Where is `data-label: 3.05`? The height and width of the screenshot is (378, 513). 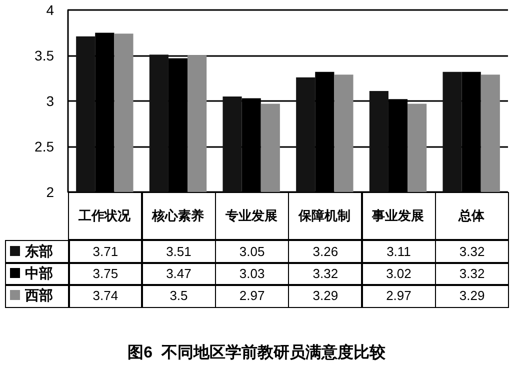 data-label: 3.05 is located at coordinates (252, 252).